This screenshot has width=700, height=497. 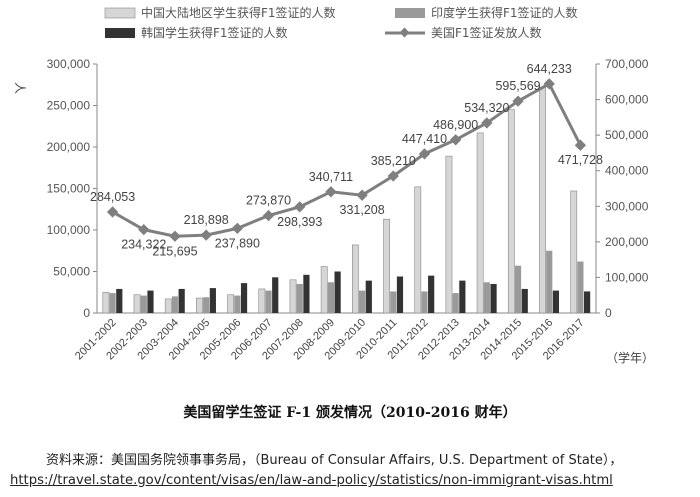 What do you see at coordinates (404, 32) in the screenshot?
I see `legend-marker` at bounding box center [404, 32].